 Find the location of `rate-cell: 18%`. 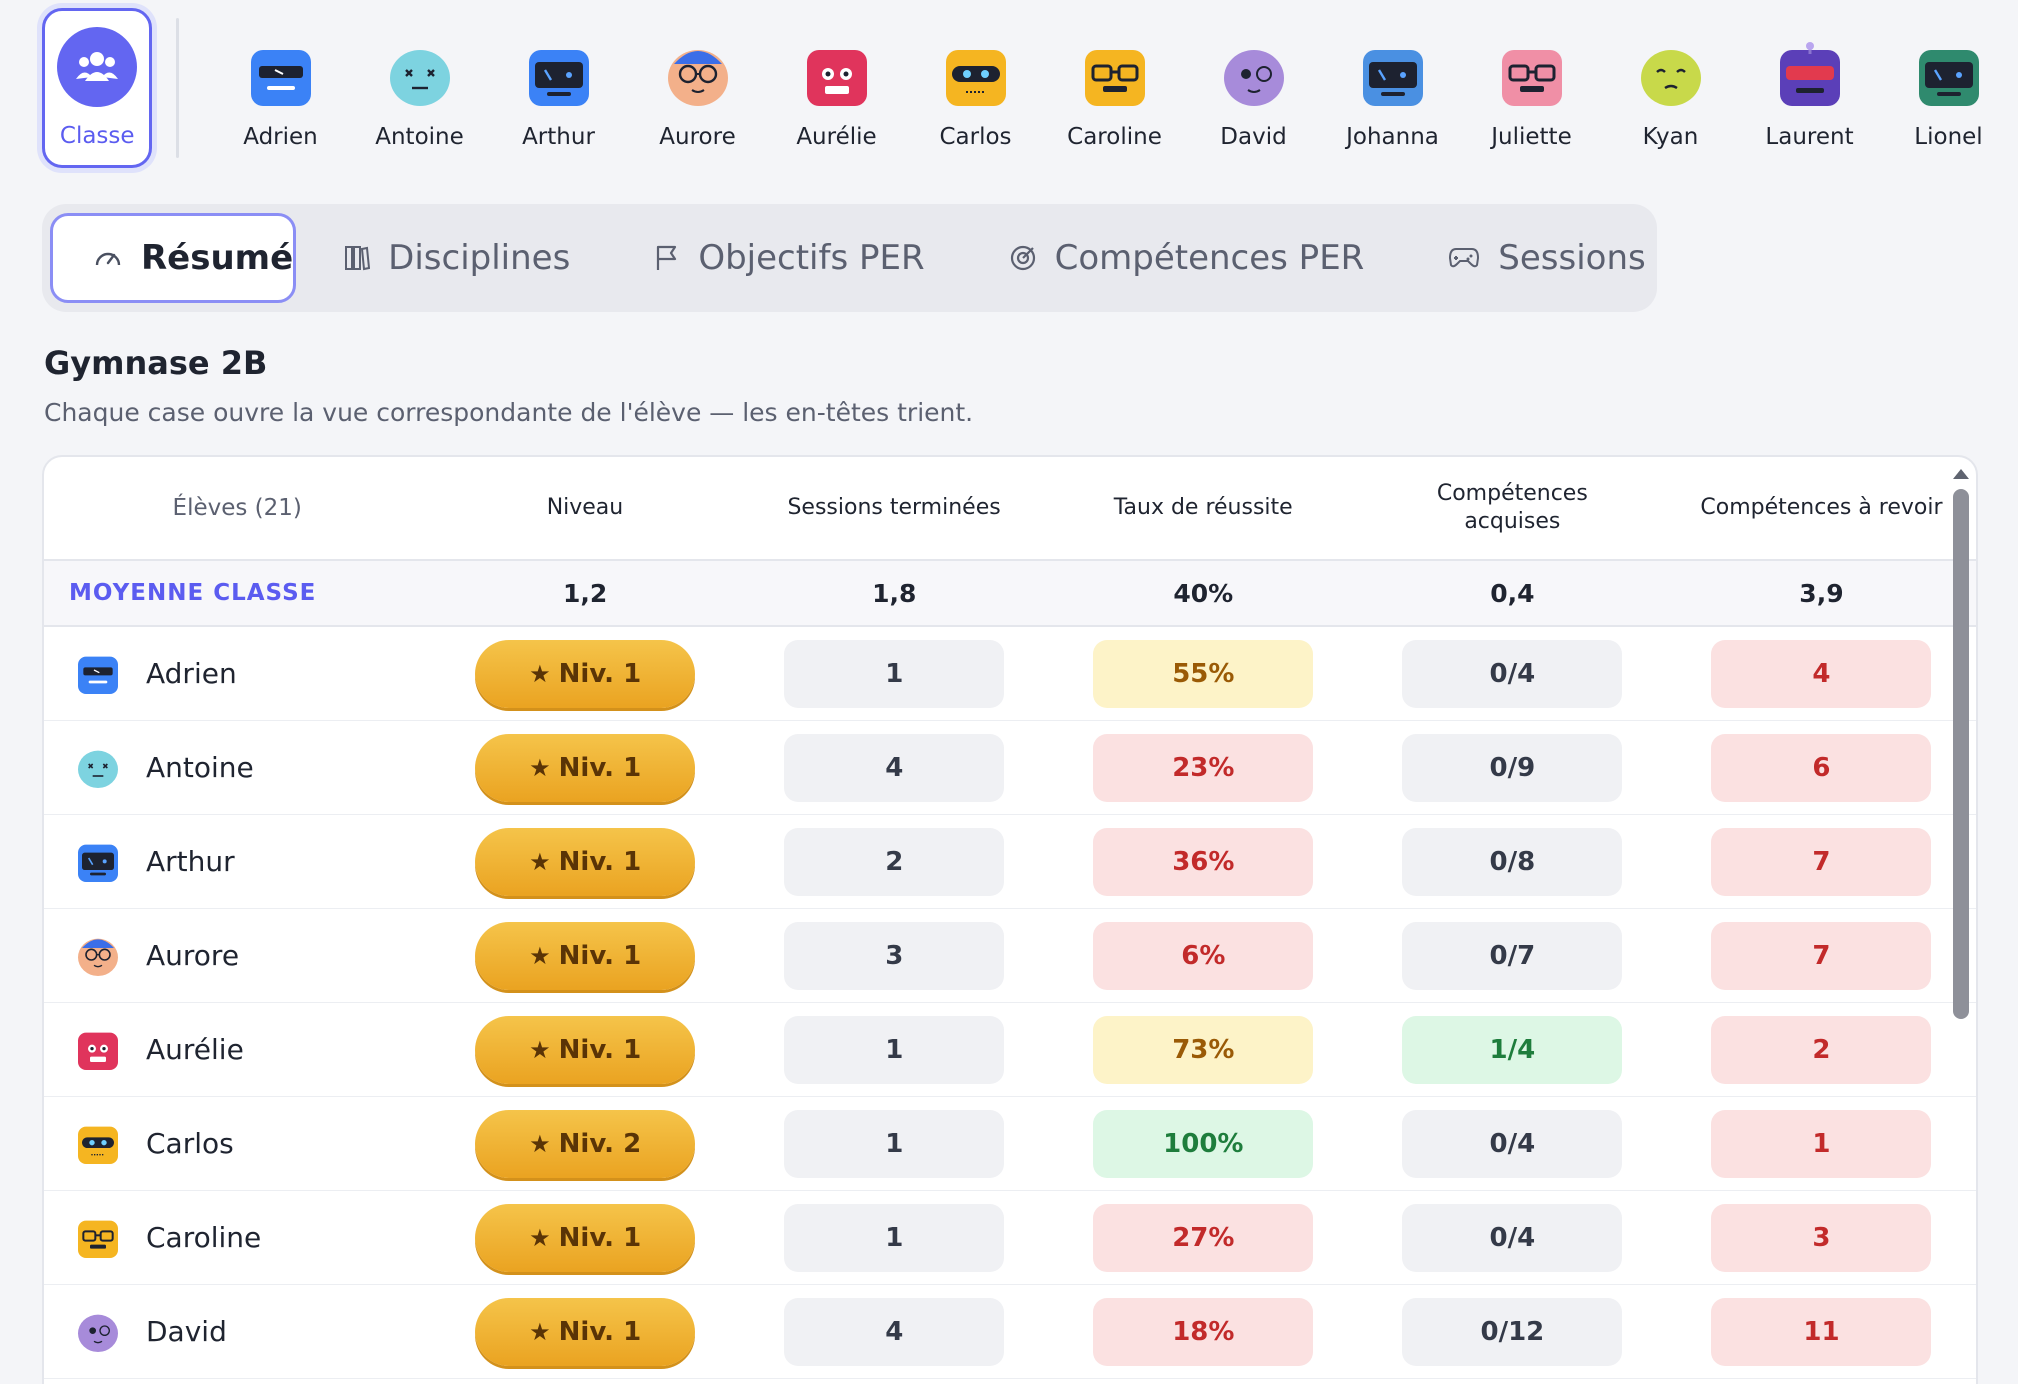

rate-cell: 18% is located at coordinates (1203, 1331).